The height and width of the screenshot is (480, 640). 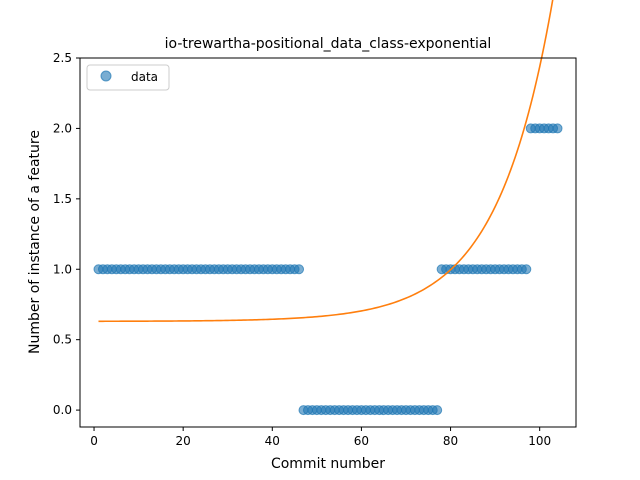 What do you see at coordinates (272, 441) in the screenshot?
I see `x-tick-label: 40` at bounding box center [272, 441].